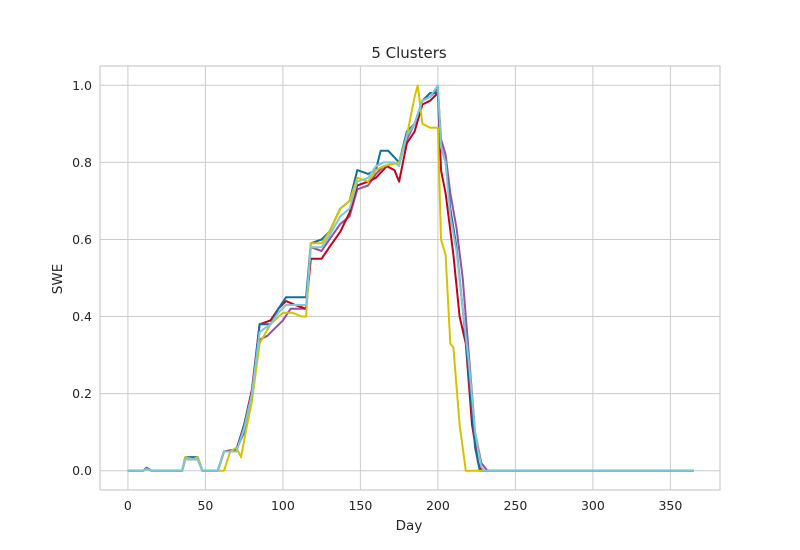 The width and height of the screenshot is (800, 550). I want to click on x-tick-labels: 0 50 100 150 200 250 300 350, so click(403, 505).